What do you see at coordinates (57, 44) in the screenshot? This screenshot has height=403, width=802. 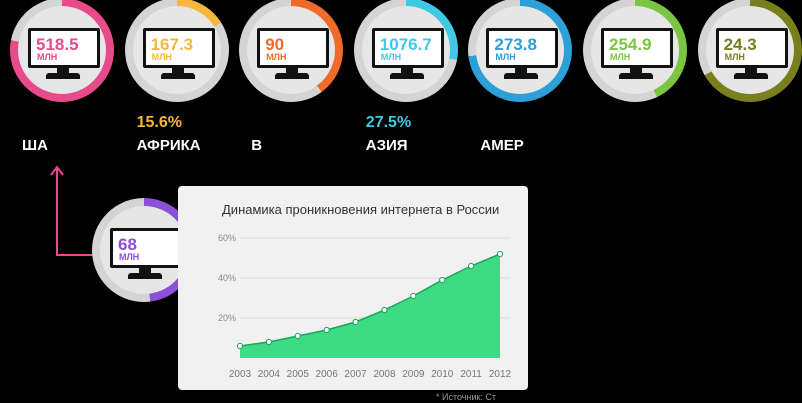 I see `region-value: 518.5` at bounding box center [57, 44].